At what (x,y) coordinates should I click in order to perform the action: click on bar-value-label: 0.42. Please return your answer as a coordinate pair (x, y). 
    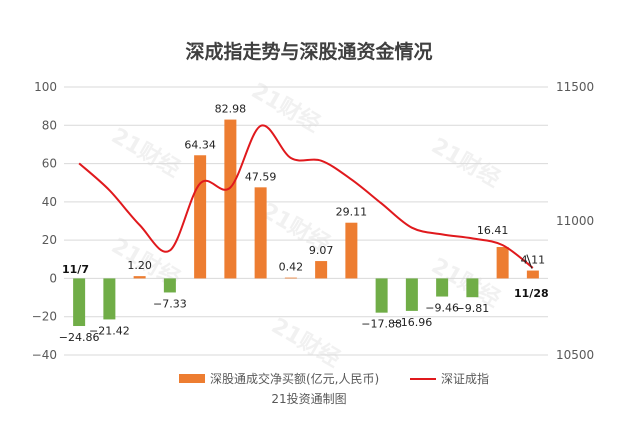
    Looking at the image, I should click on (291, 267).